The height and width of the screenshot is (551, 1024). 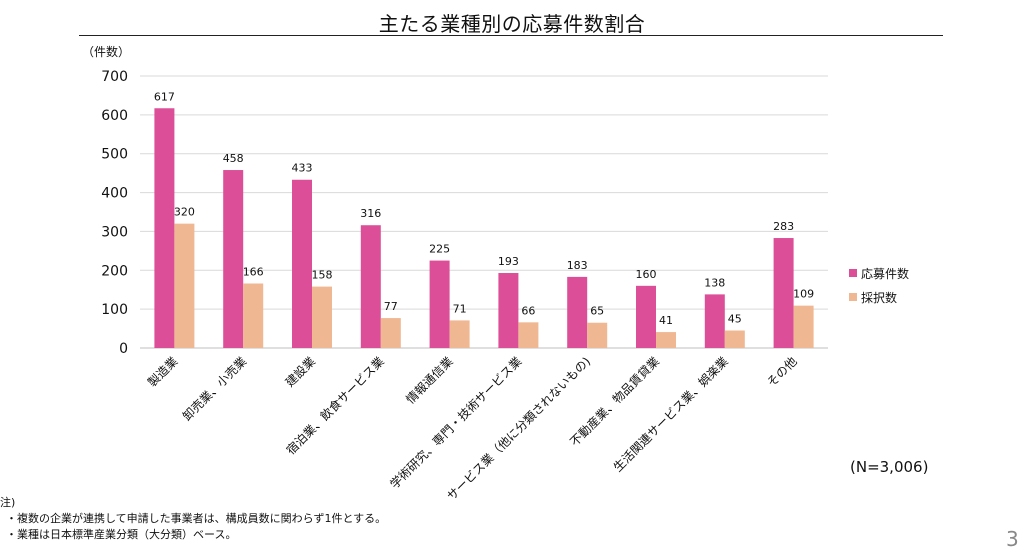 What do you see at coordinates (121, 534) in the screenshot?
I see `note-line-2: ・業種は日本標準産業分類（大分類）ベース。` at bounding box center [121, 534].